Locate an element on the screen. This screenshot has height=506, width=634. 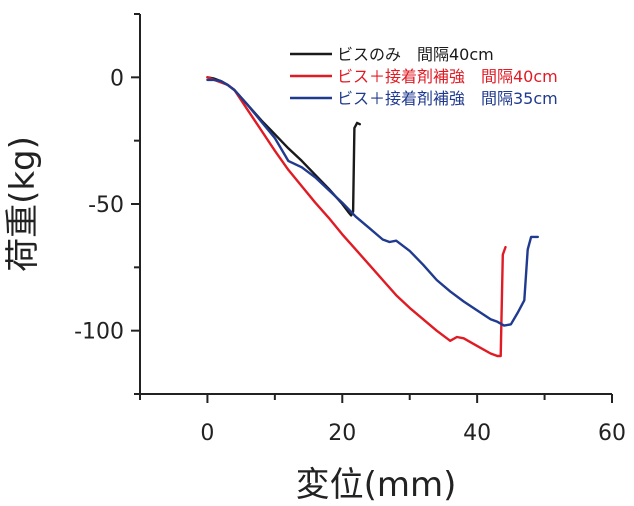
x-tick-label: 0 is located at coordinates (207, 433).